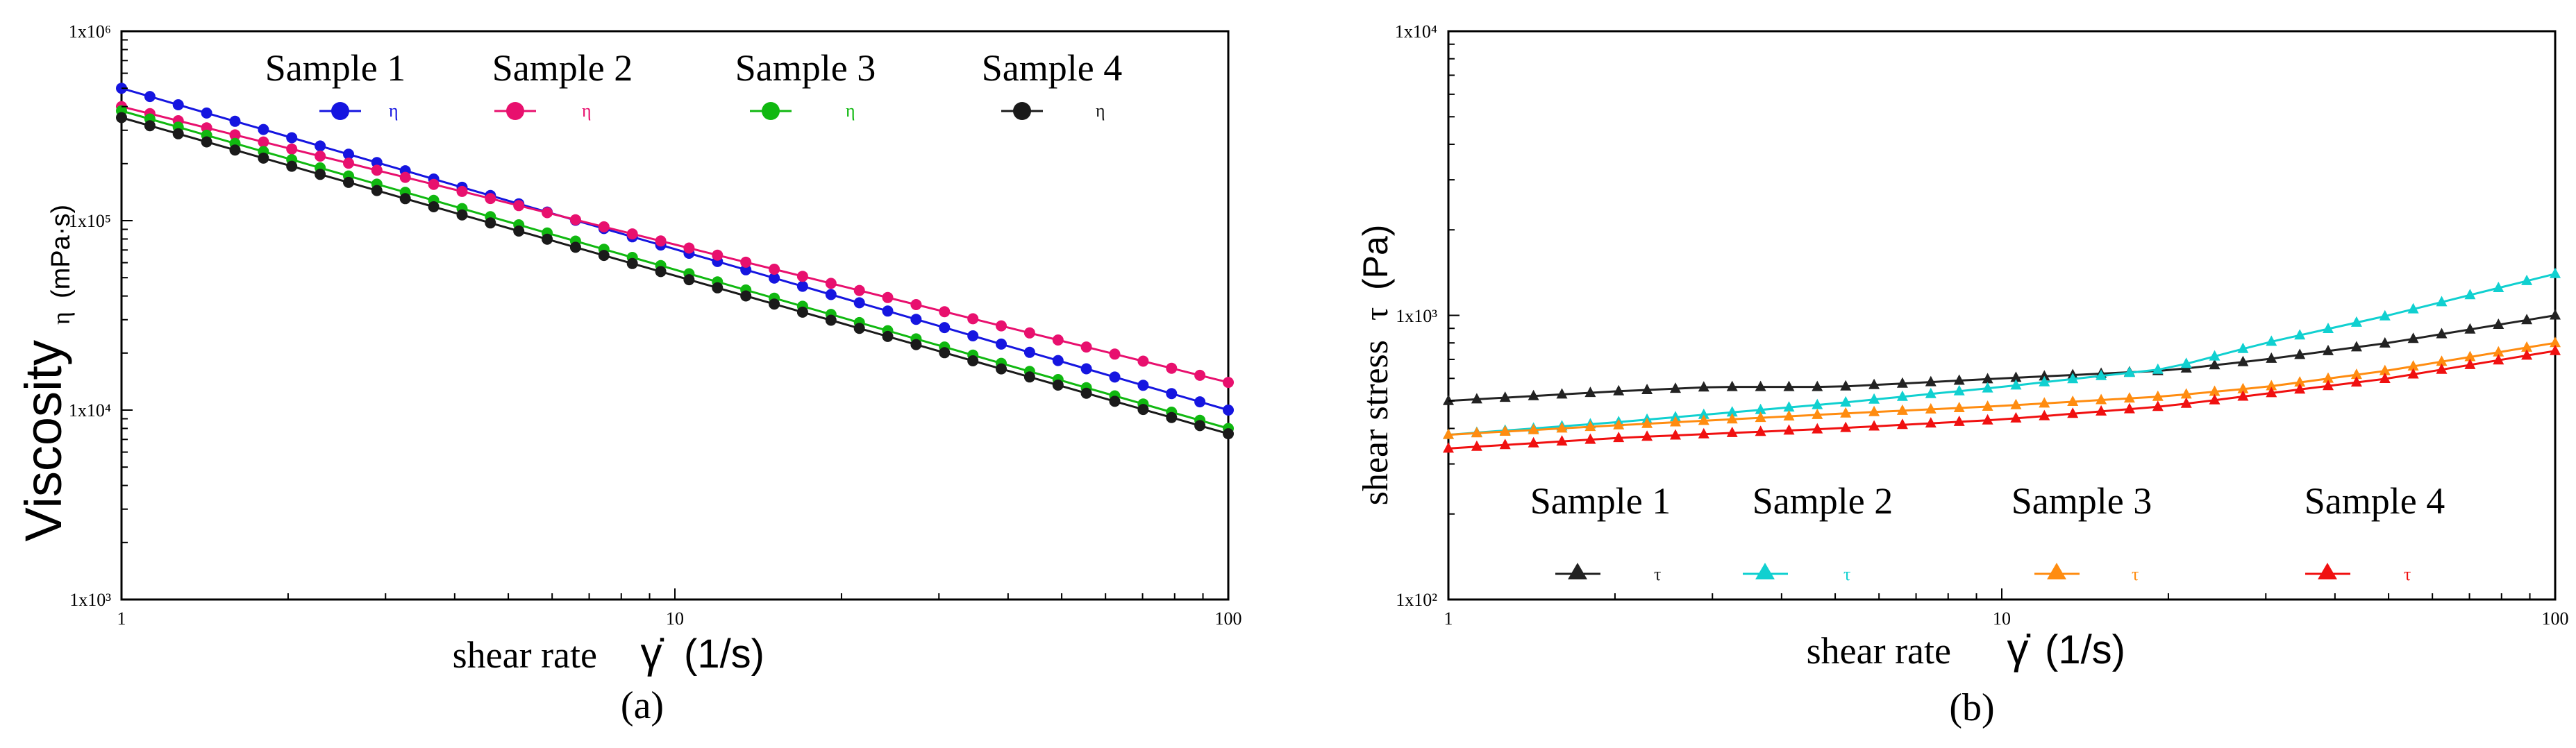 The width and height of the screenshot is (2576, 748). What do you see at coordinates (43, 441) in the screenshot?
I see `ylabel-text-a: Viscosity` at bounding box center [43, 441].